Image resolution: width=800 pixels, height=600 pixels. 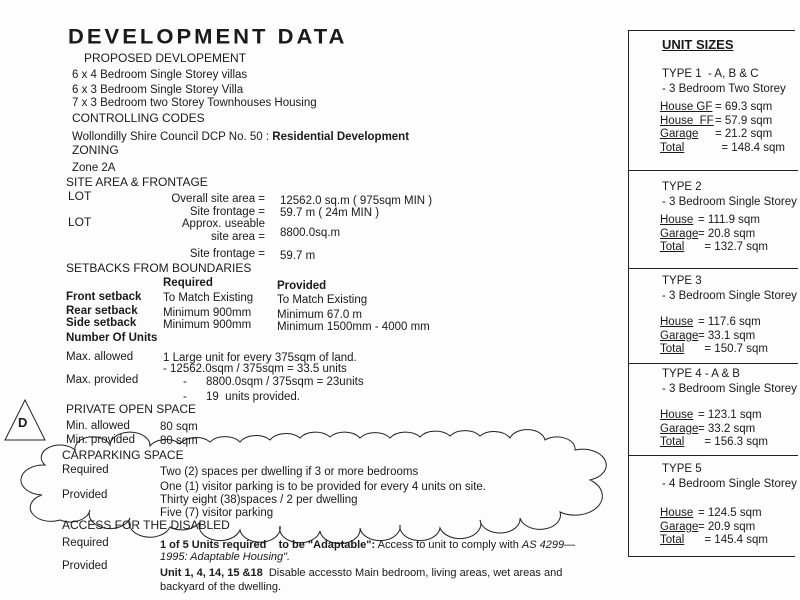 What do you see at coordinates (698, 44) in the screenshot?
I see `unit-sizes-heading: UNIT SIZES` at bounding box center [698, 44].